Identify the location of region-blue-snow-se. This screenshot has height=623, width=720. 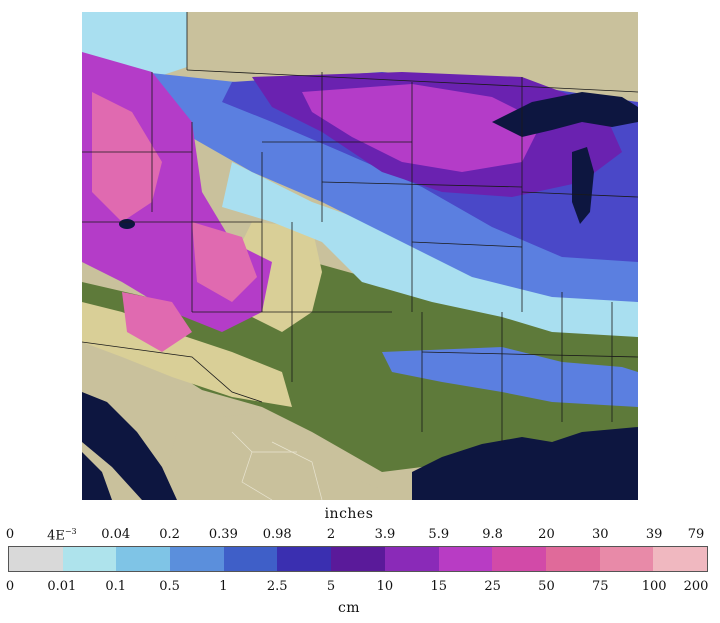
(510, 377).